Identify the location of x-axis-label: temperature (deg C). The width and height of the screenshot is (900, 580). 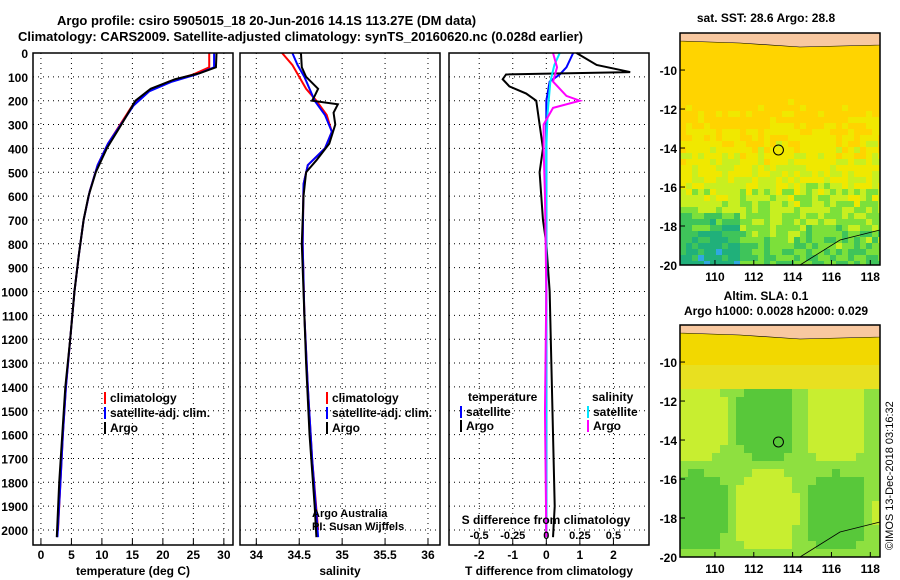
(133, 571).